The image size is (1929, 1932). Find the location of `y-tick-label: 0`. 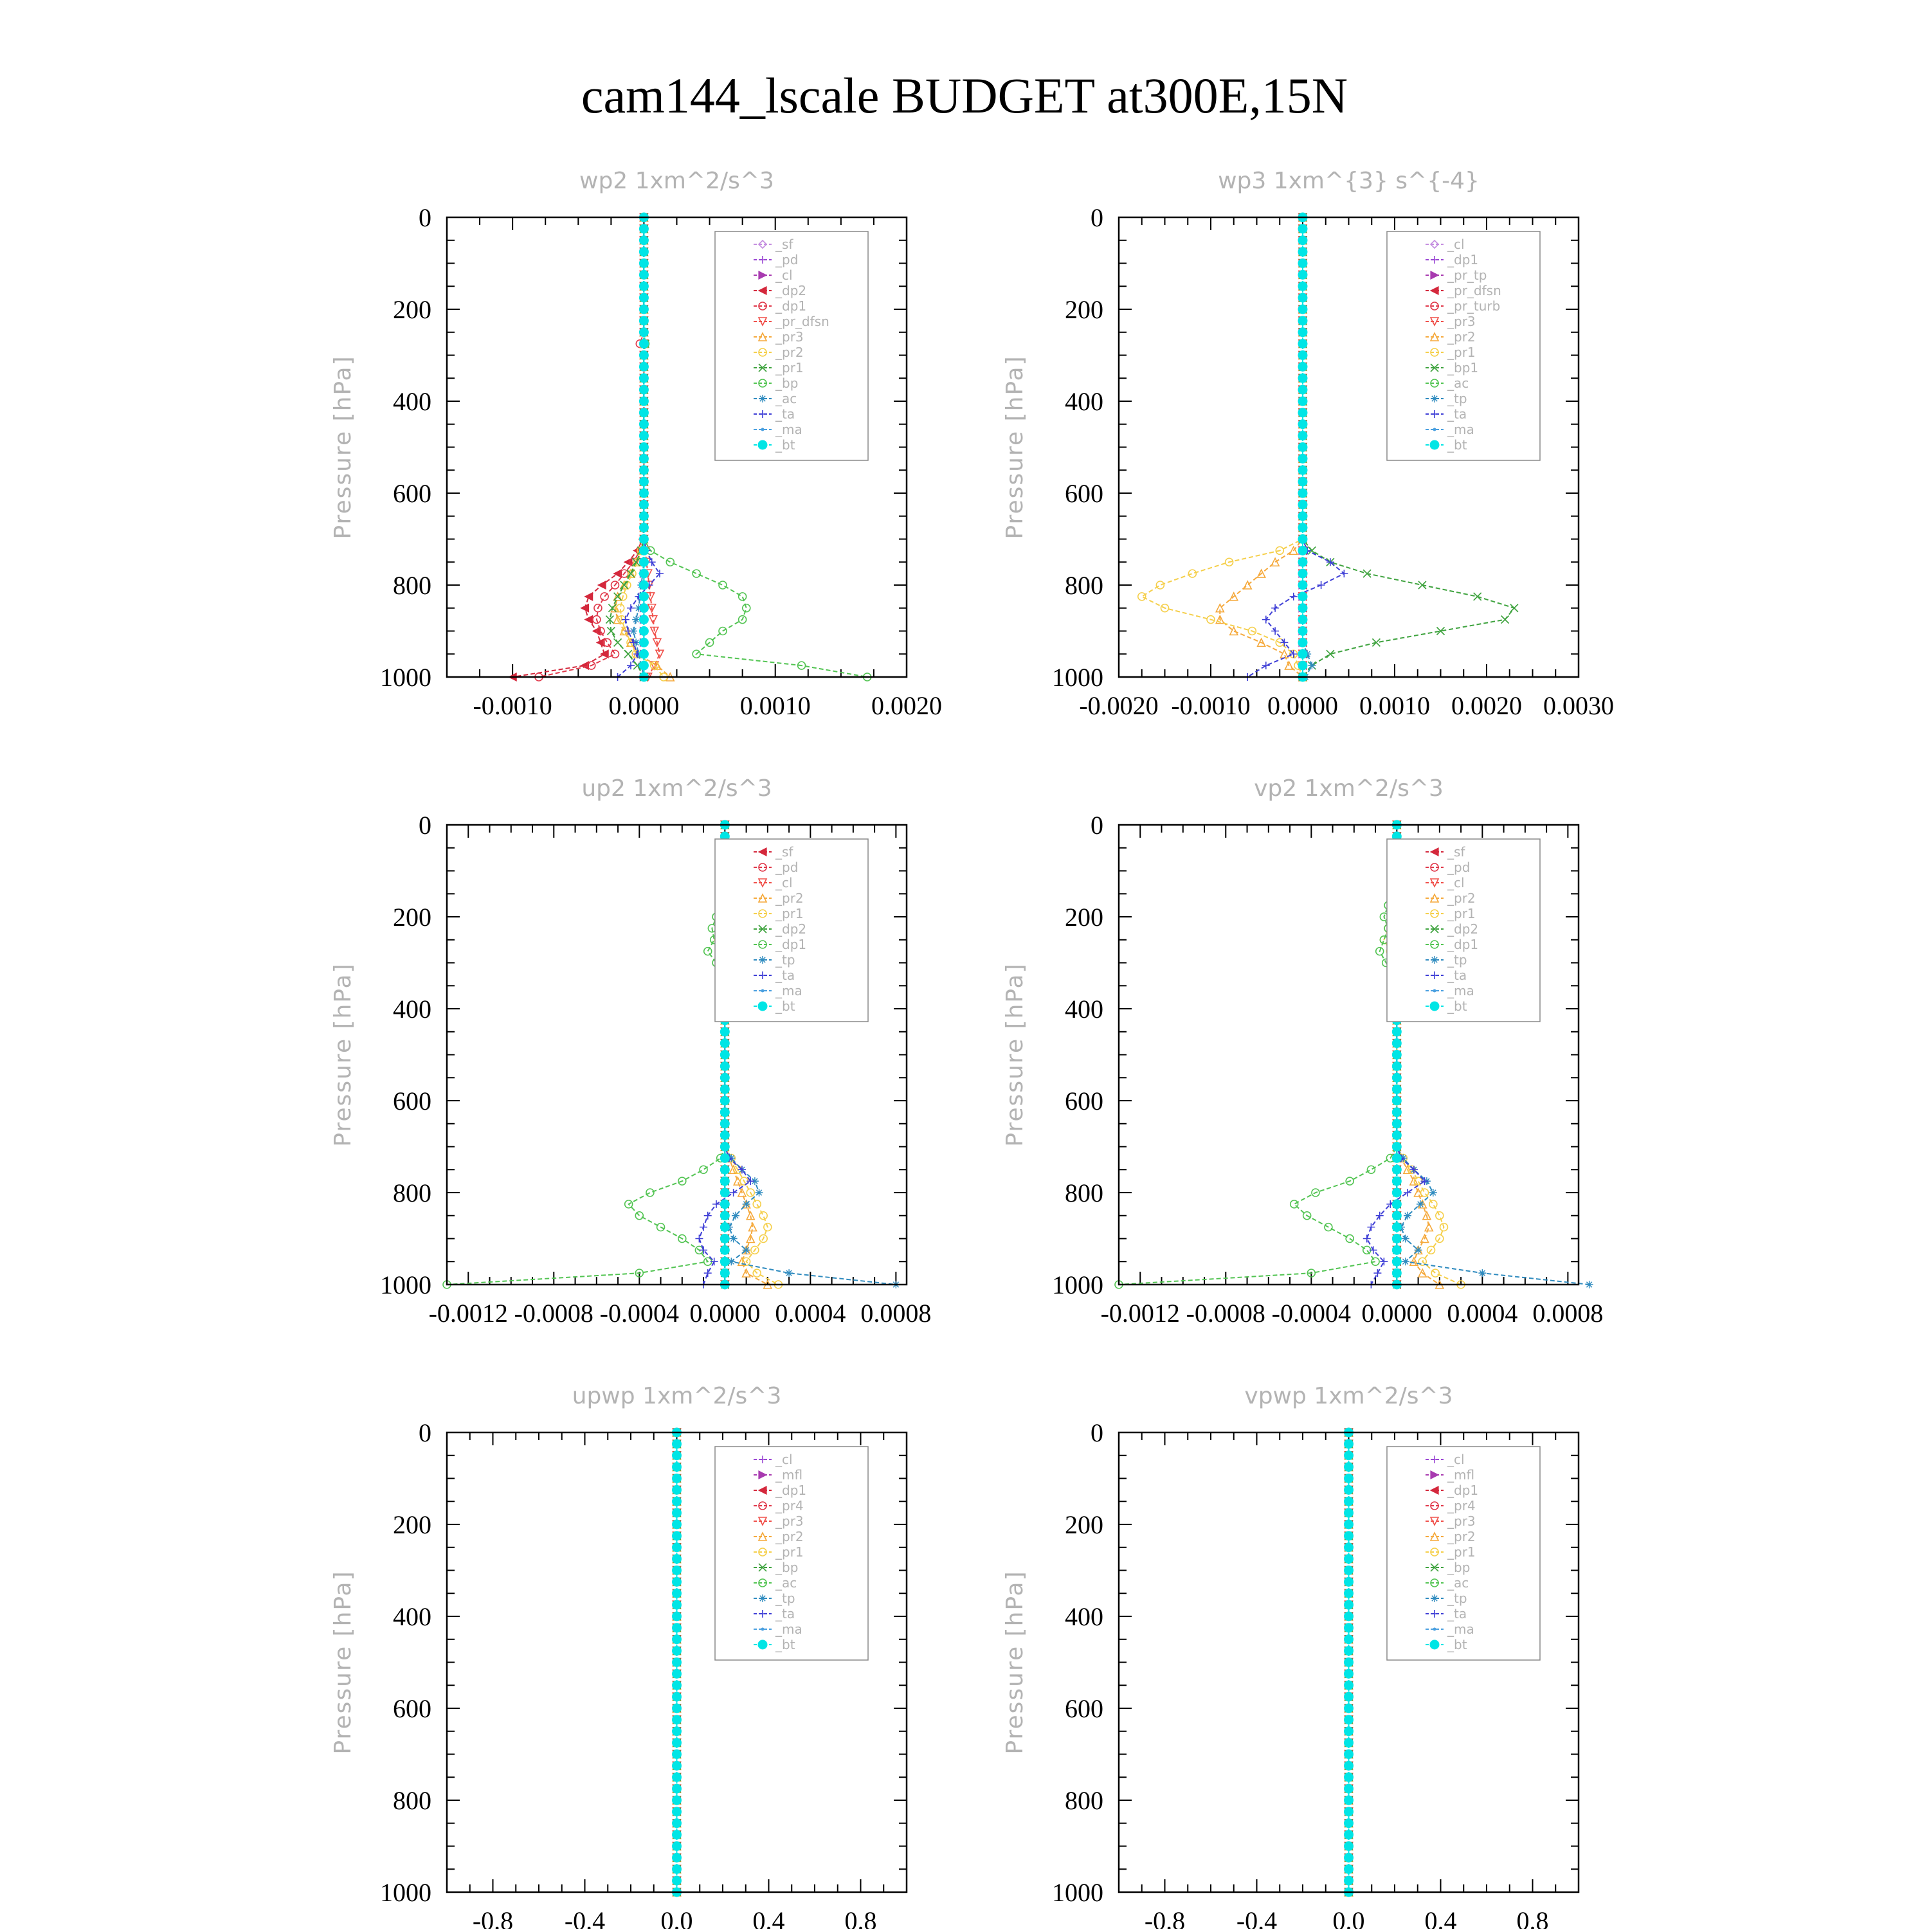

y-tick-label: 0 is located at coordinates (425, 1432).